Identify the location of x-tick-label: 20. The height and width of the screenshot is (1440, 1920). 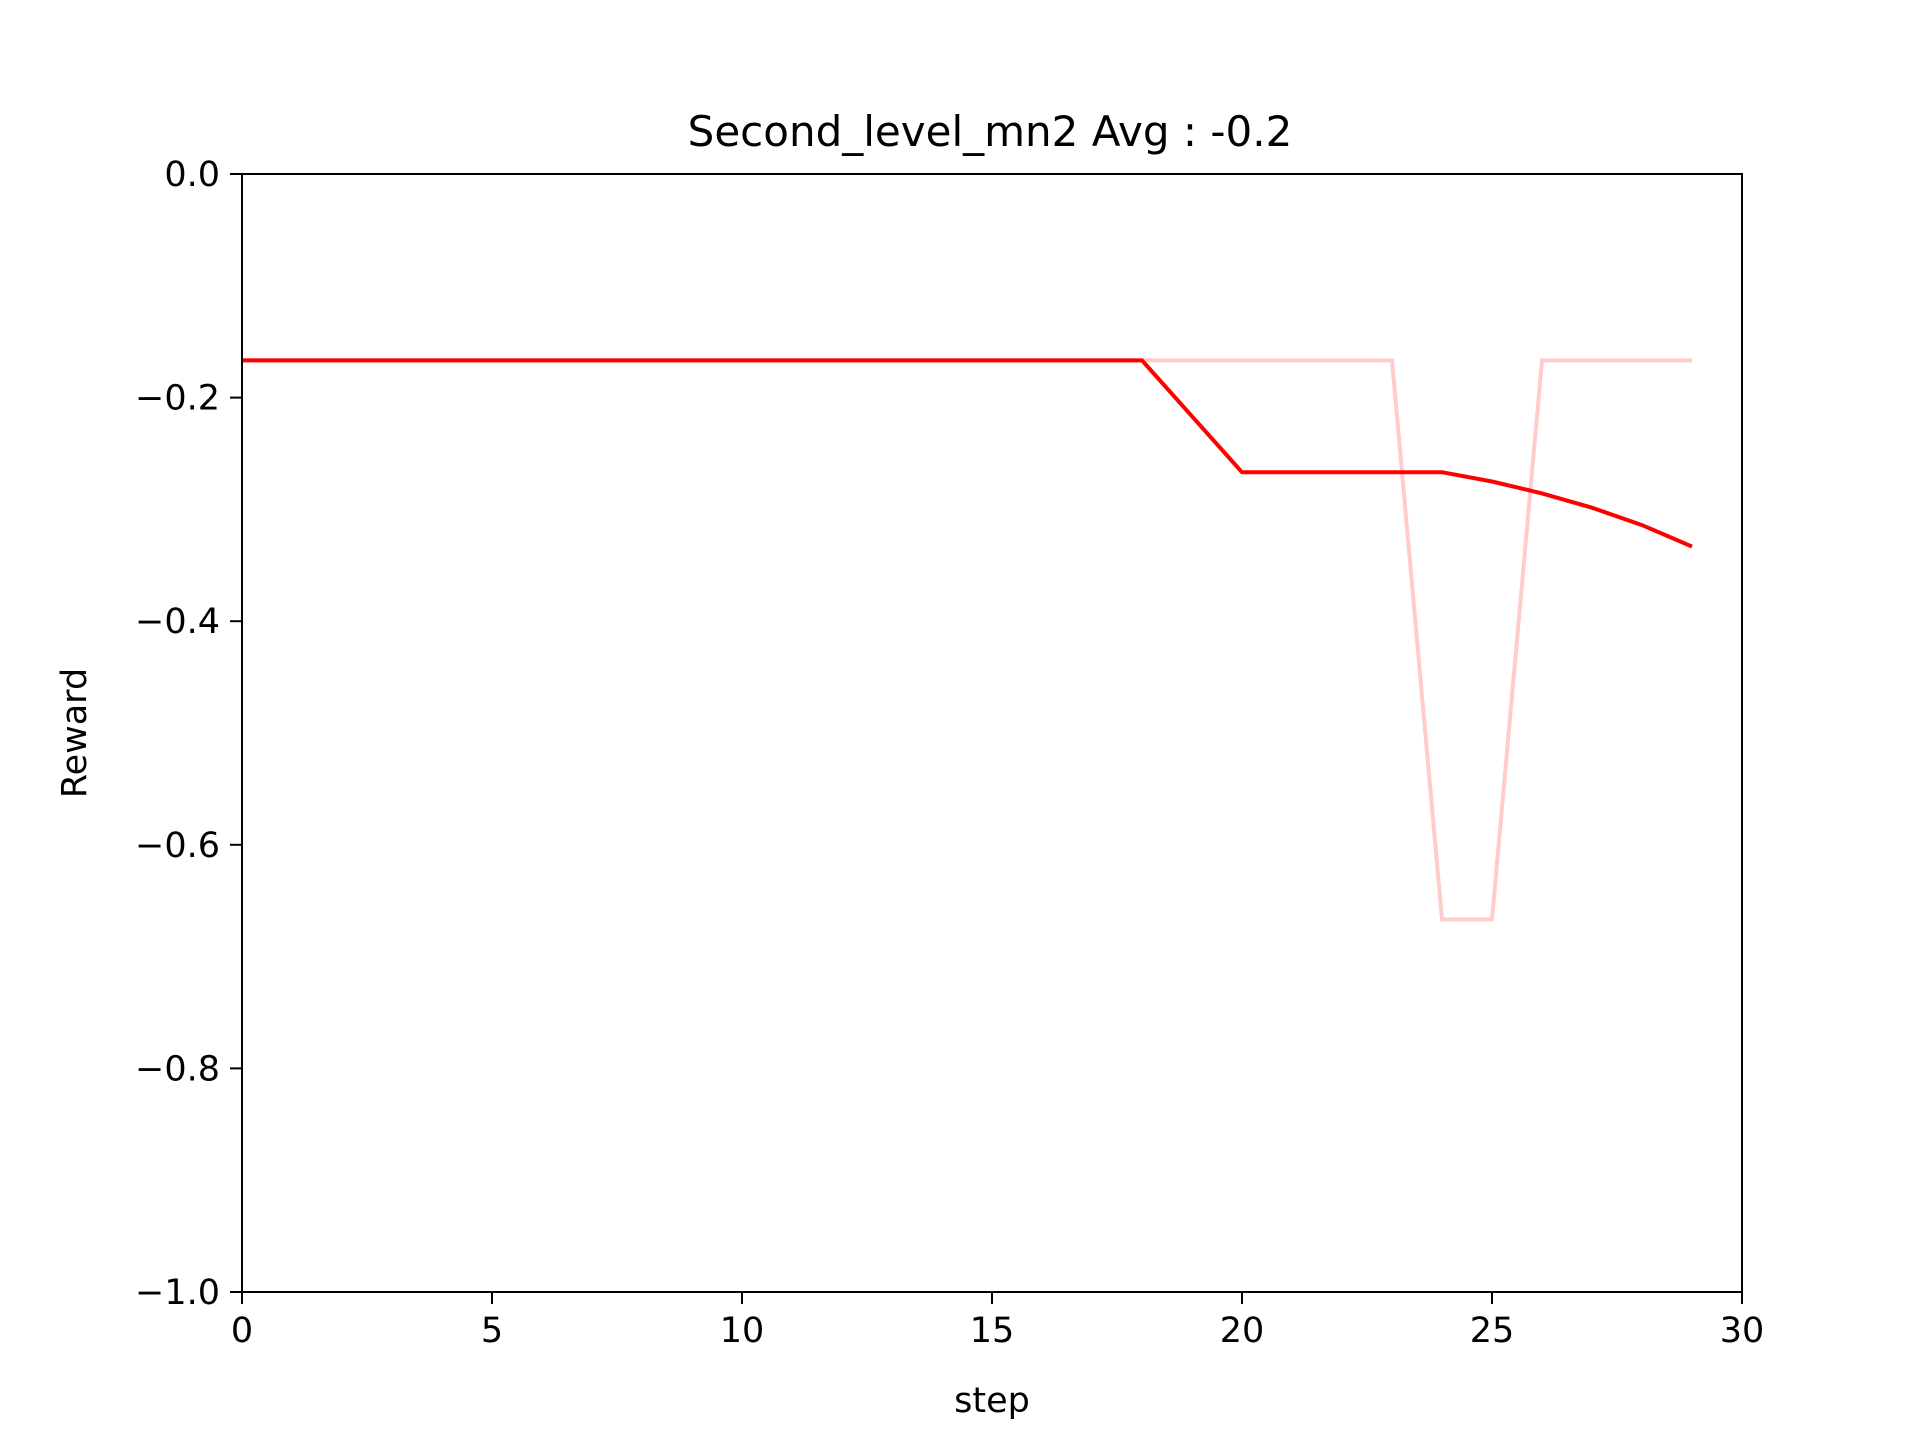
(1242, 1331).